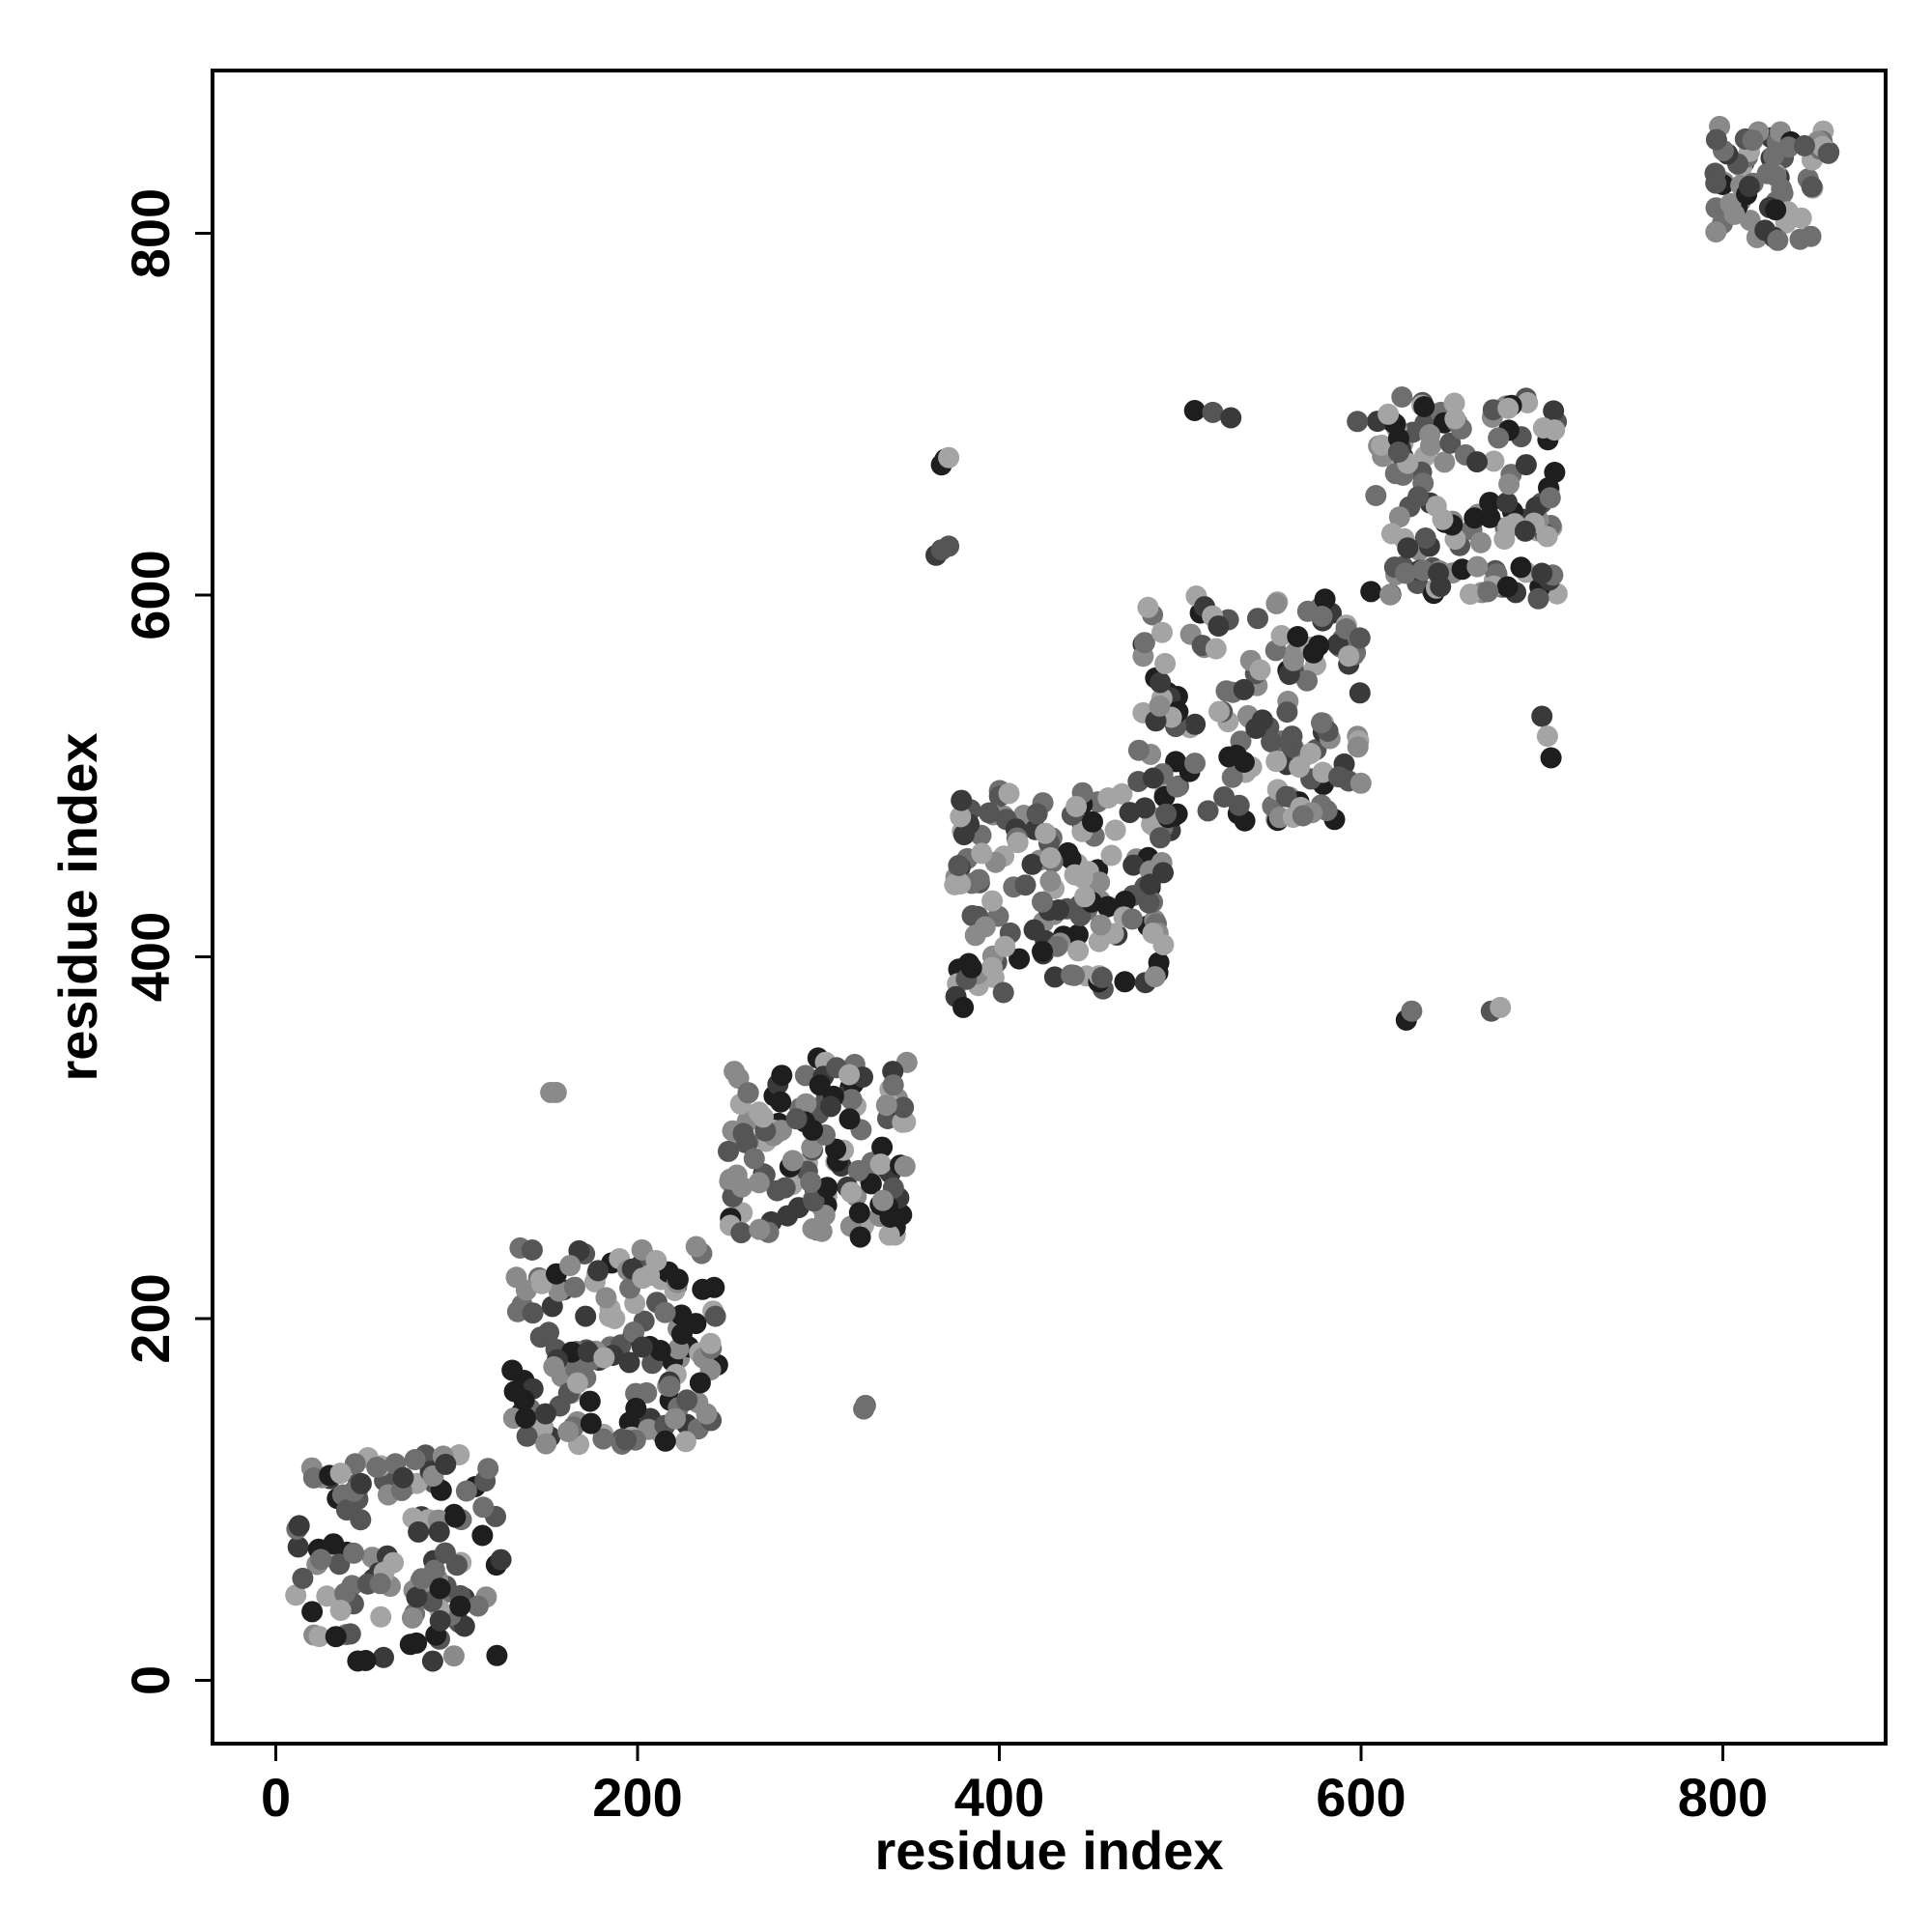  Describe the element at coordinates (150, 1680) in the screenshot. I see `y-tick-label: 0` at that location.